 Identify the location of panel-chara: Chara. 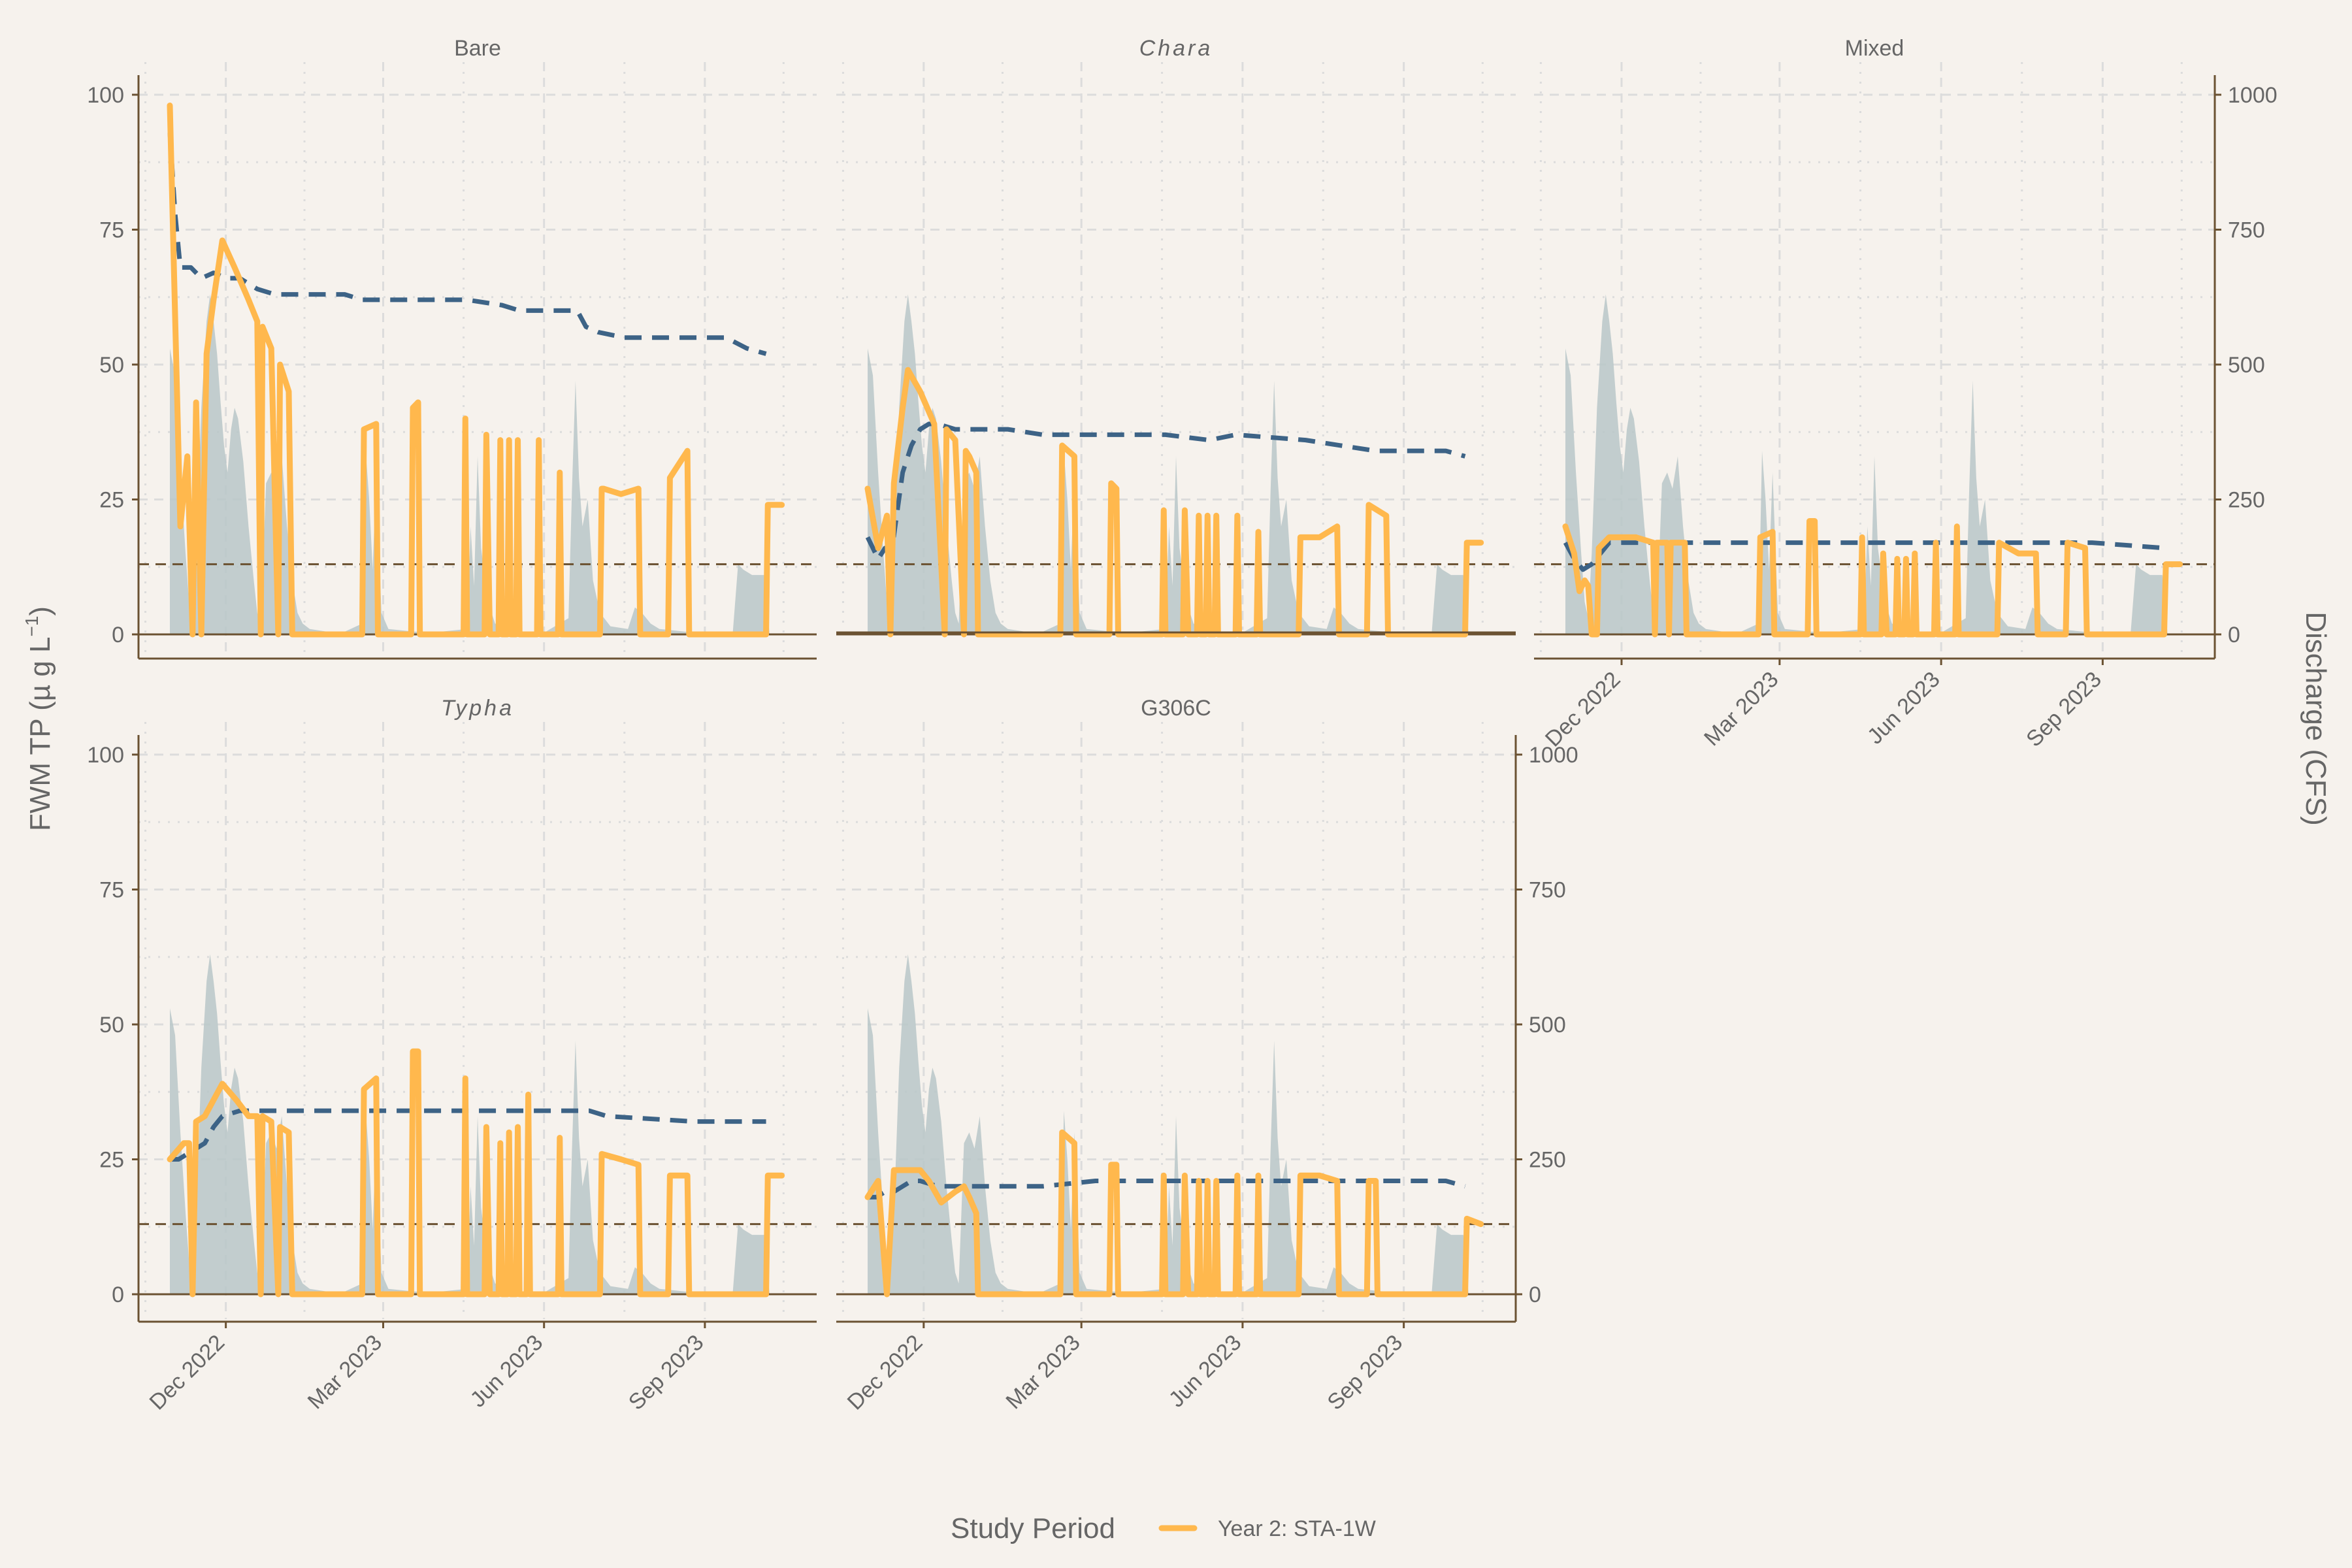
(1176, 337).